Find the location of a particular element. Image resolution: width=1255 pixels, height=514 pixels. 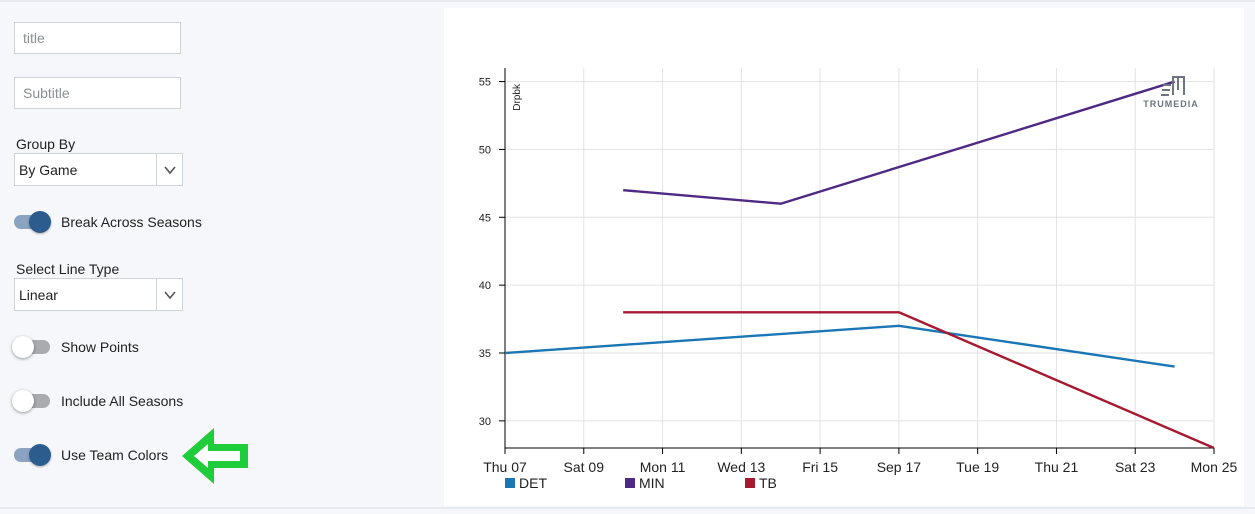

top-divider is located at coordinates (627, 1).